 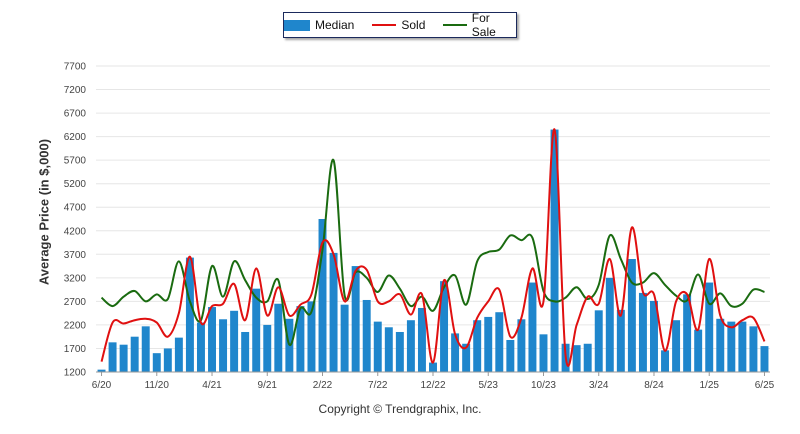 I want to click on legend-item-median: Median, so click(x=319, y=25).